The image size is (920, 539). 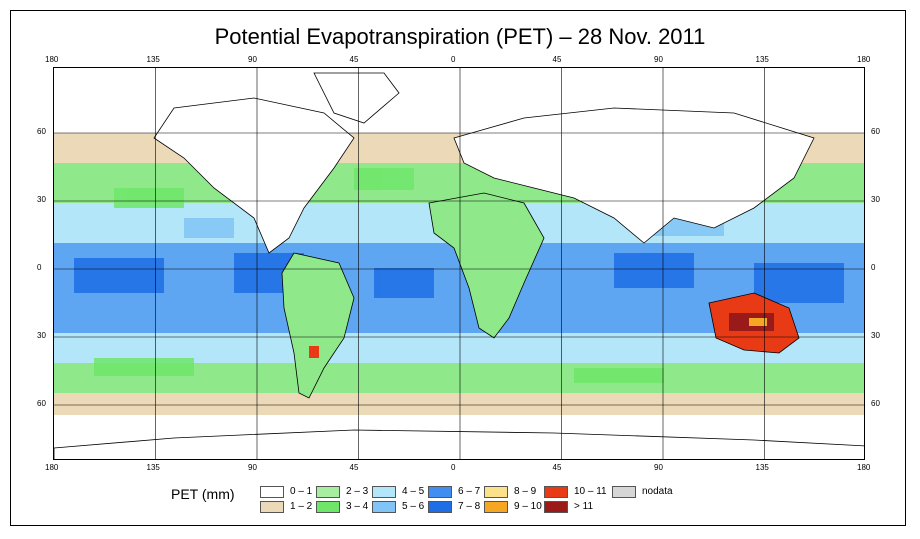 What do you see at coordinates (657, 491) in the screenshot?
I see `legend-item-label: nodata` at bounding box center [657, 491].